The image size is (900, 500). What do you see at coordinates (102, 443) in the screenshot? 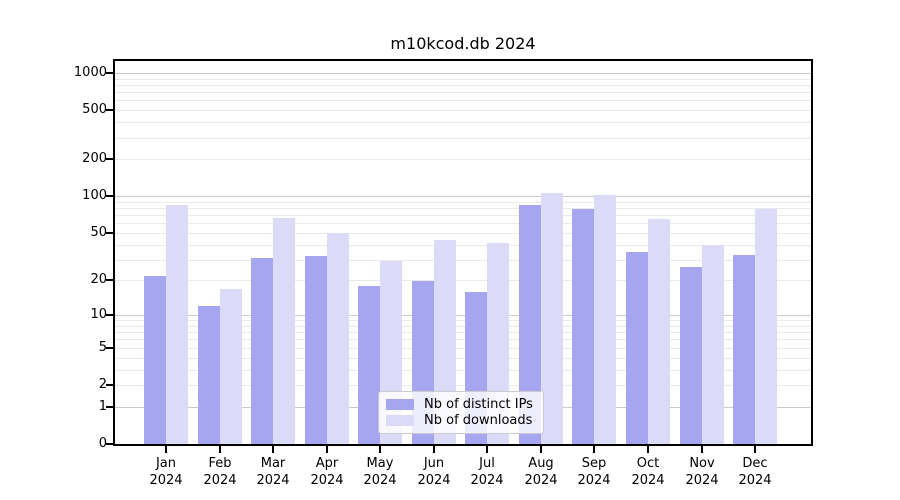
I see `y-tick-label-0: 0` at bounding box center [102, 443].